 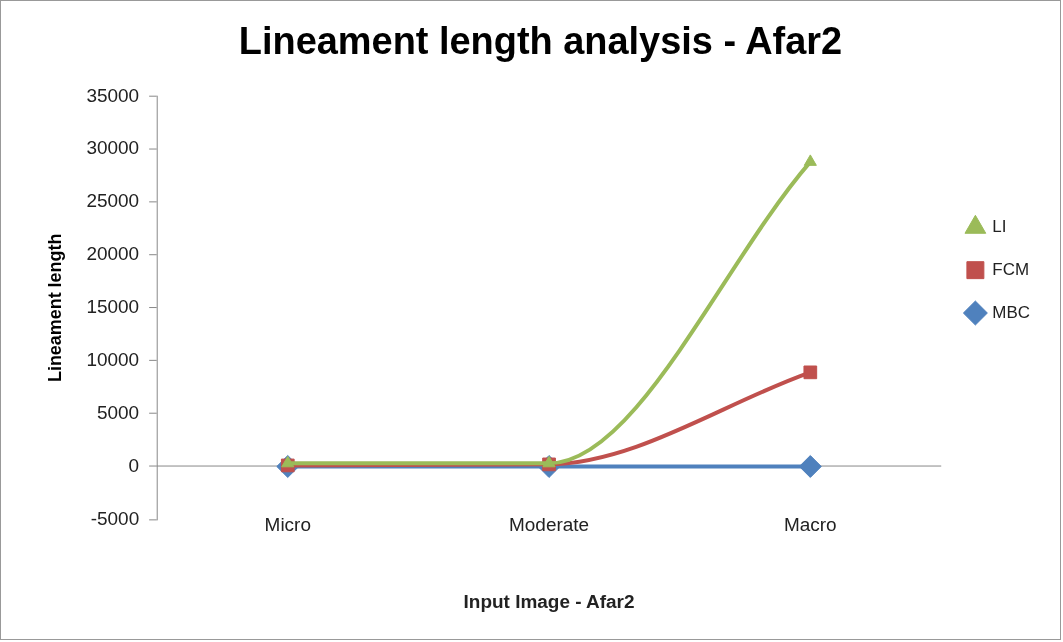 What do you see at coordinates (810, 524) in the screenshot?
I see `x-tick-label: Macro` at bounding box center [810, 524].